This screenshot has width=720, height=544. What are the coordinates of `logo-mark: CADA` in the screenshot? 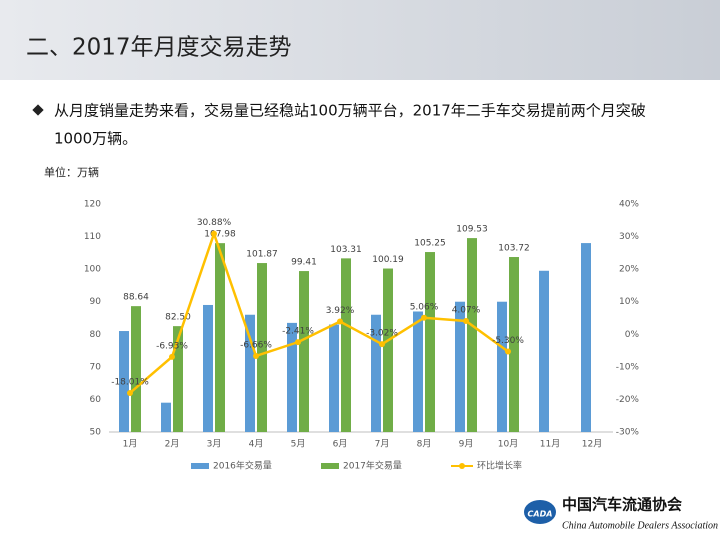 It's located at (540, 514).